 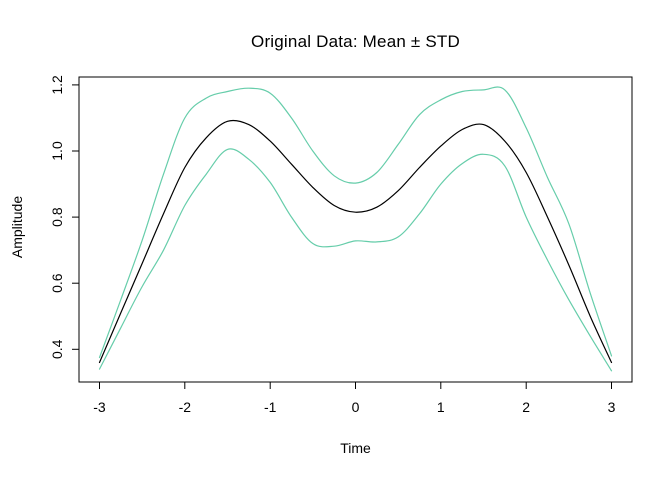 What do you see at coordinates (355, 448) in the screenshot?
I see `x-axis-label: Time` at bounding box center [355, 448].